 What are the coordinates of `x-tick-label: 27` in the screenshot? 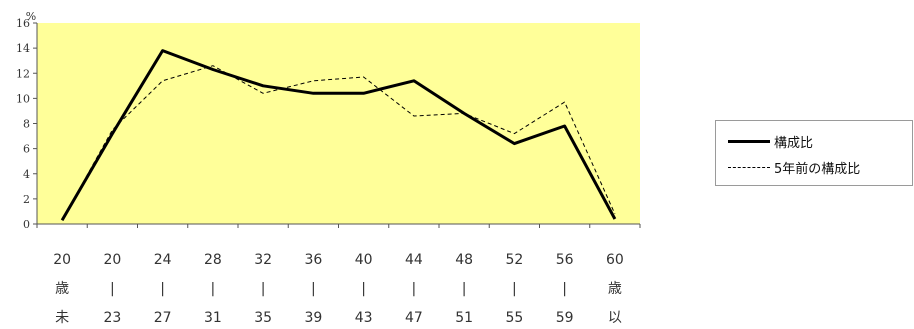 It's located at (163, 318).